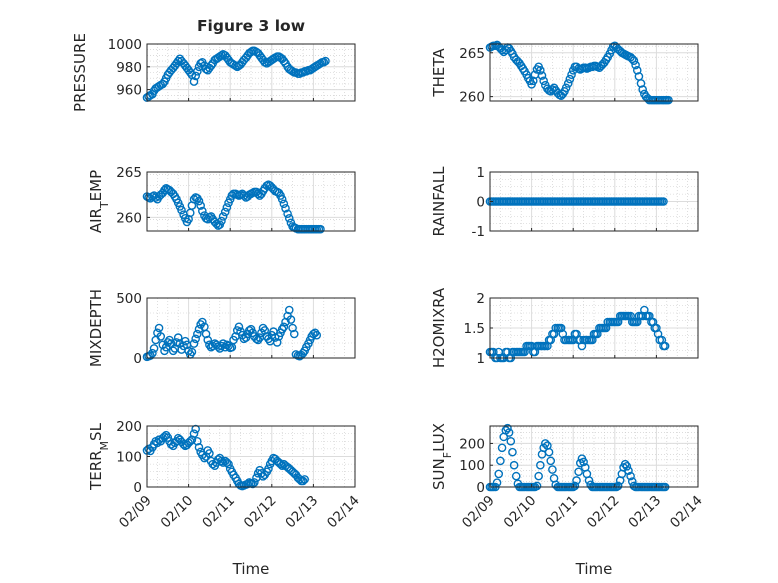 The height and width of the screenshot is (583, 778). I want to click on y-axis-label: TERRMSL, so click(99, 456).